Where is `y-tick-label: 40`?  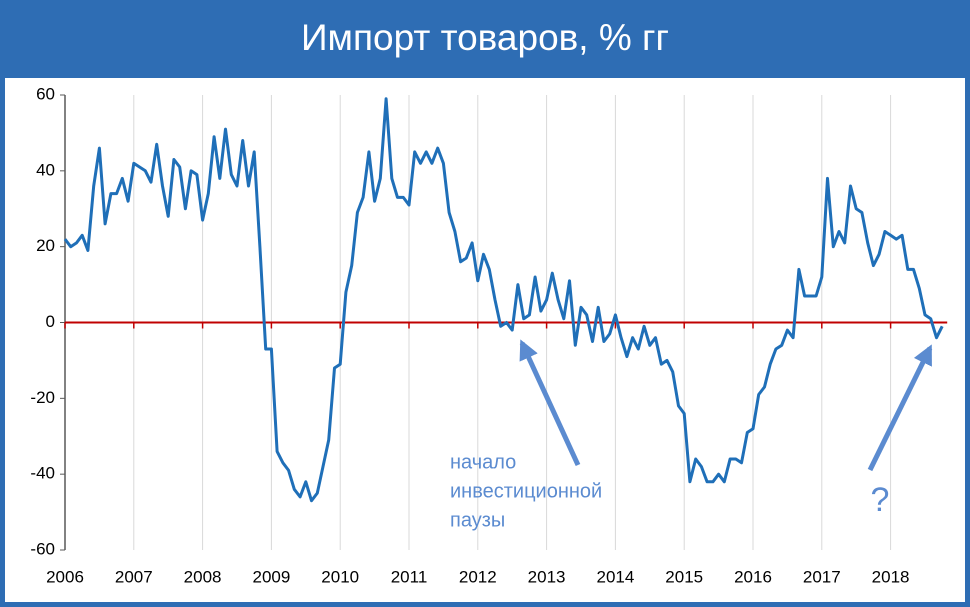 y-tick-label: 40 is located at coordinates (45, 169).